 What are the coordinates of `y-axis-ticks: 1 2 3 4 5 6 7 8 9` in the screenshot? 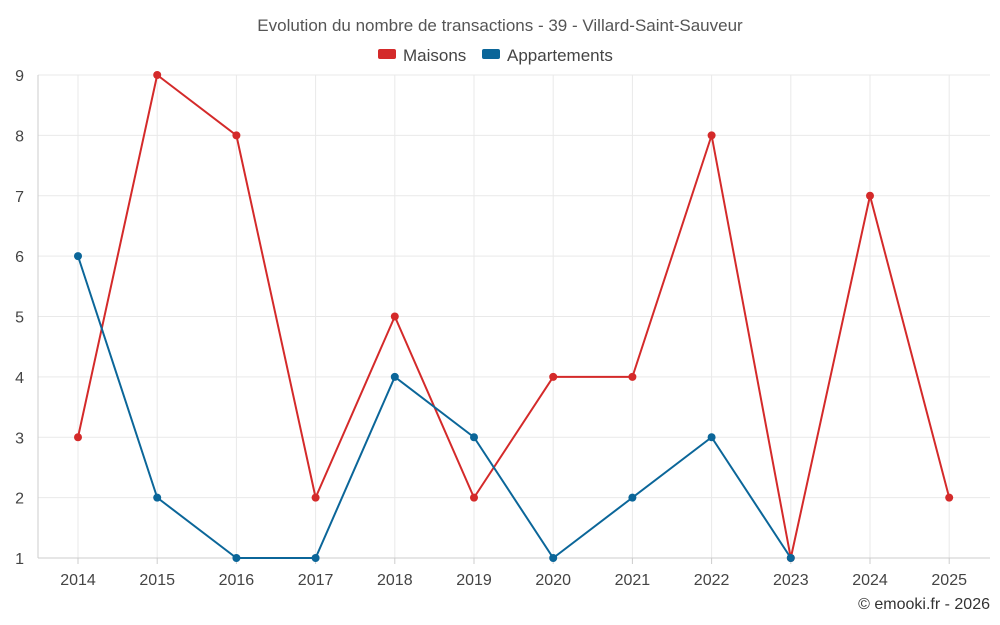 It's located at (19, 318).